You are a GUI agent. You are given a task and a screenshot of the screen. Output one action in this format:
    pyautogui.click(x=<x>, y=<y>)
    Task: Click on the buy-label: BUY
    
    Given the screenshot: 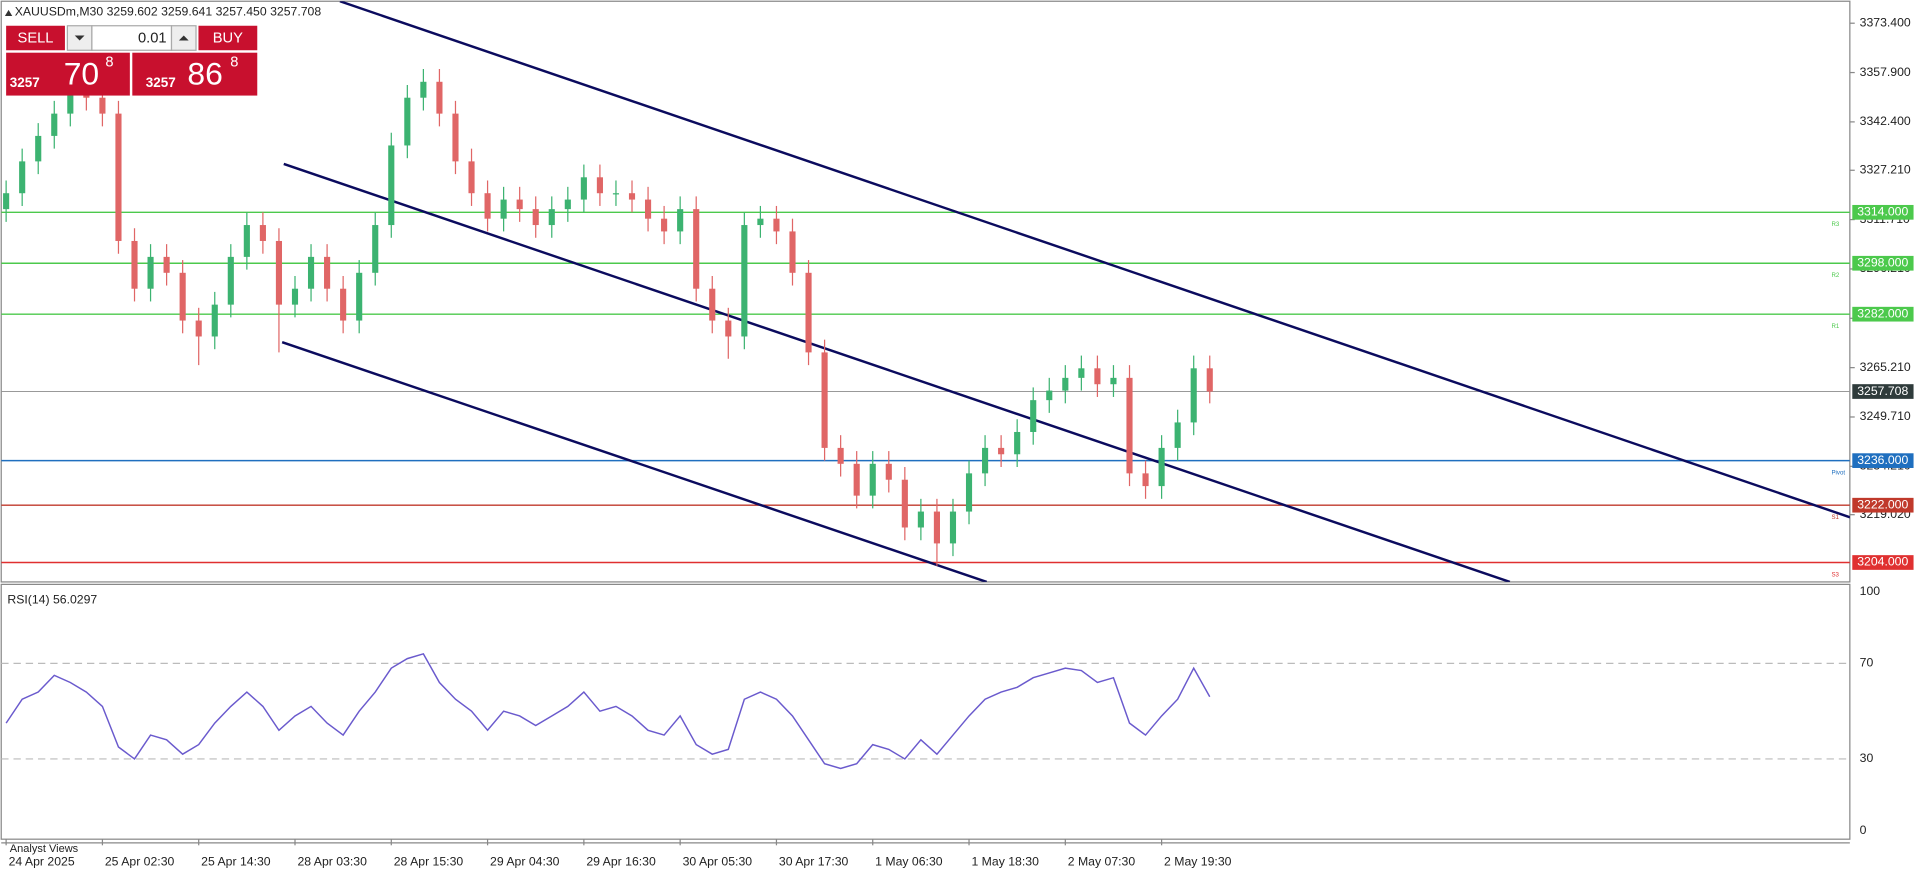 What is the action you would take?
    pyautogui.click(x=228, y=38)
    